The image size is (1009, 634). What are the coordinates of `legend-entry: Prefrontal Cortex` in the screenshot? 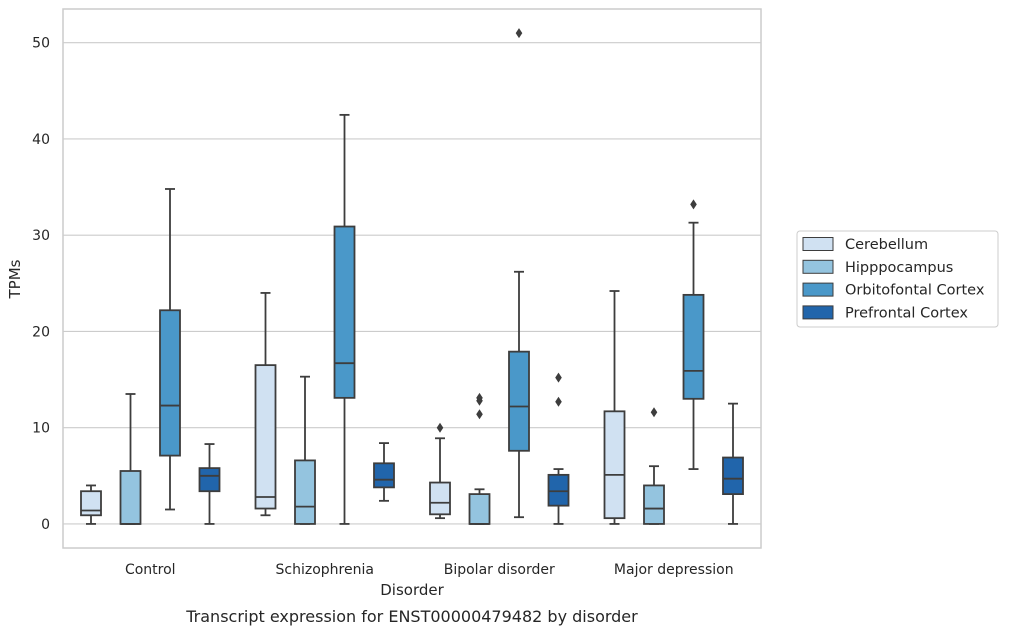 It's located at (906, 313).